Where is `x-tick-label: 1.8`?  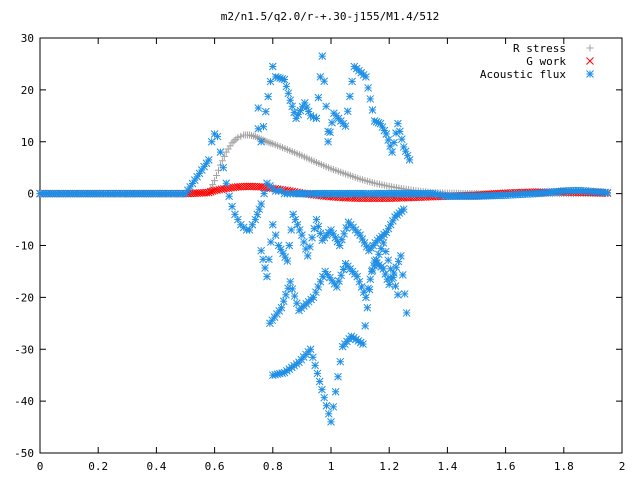 x-tick-label: 1.8 is located at coordinates (564, 466).